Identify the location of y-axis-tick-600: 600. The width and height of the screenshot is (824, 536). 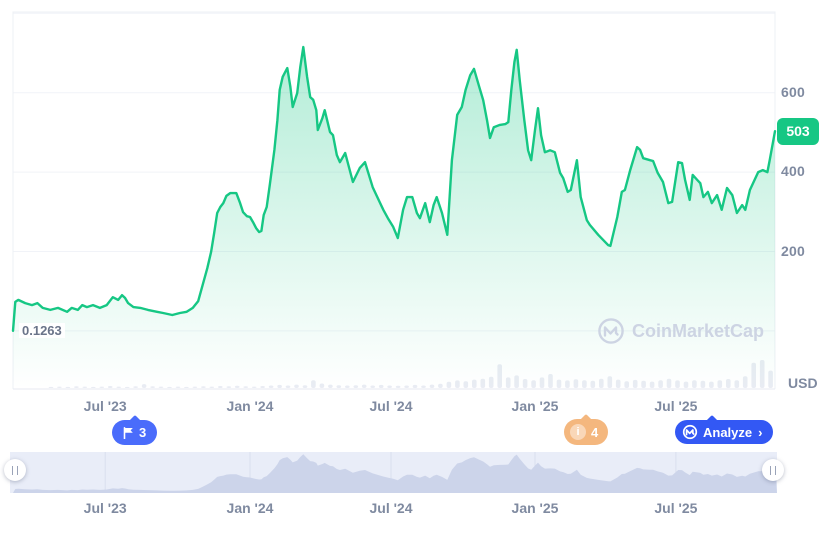
(793, 91).